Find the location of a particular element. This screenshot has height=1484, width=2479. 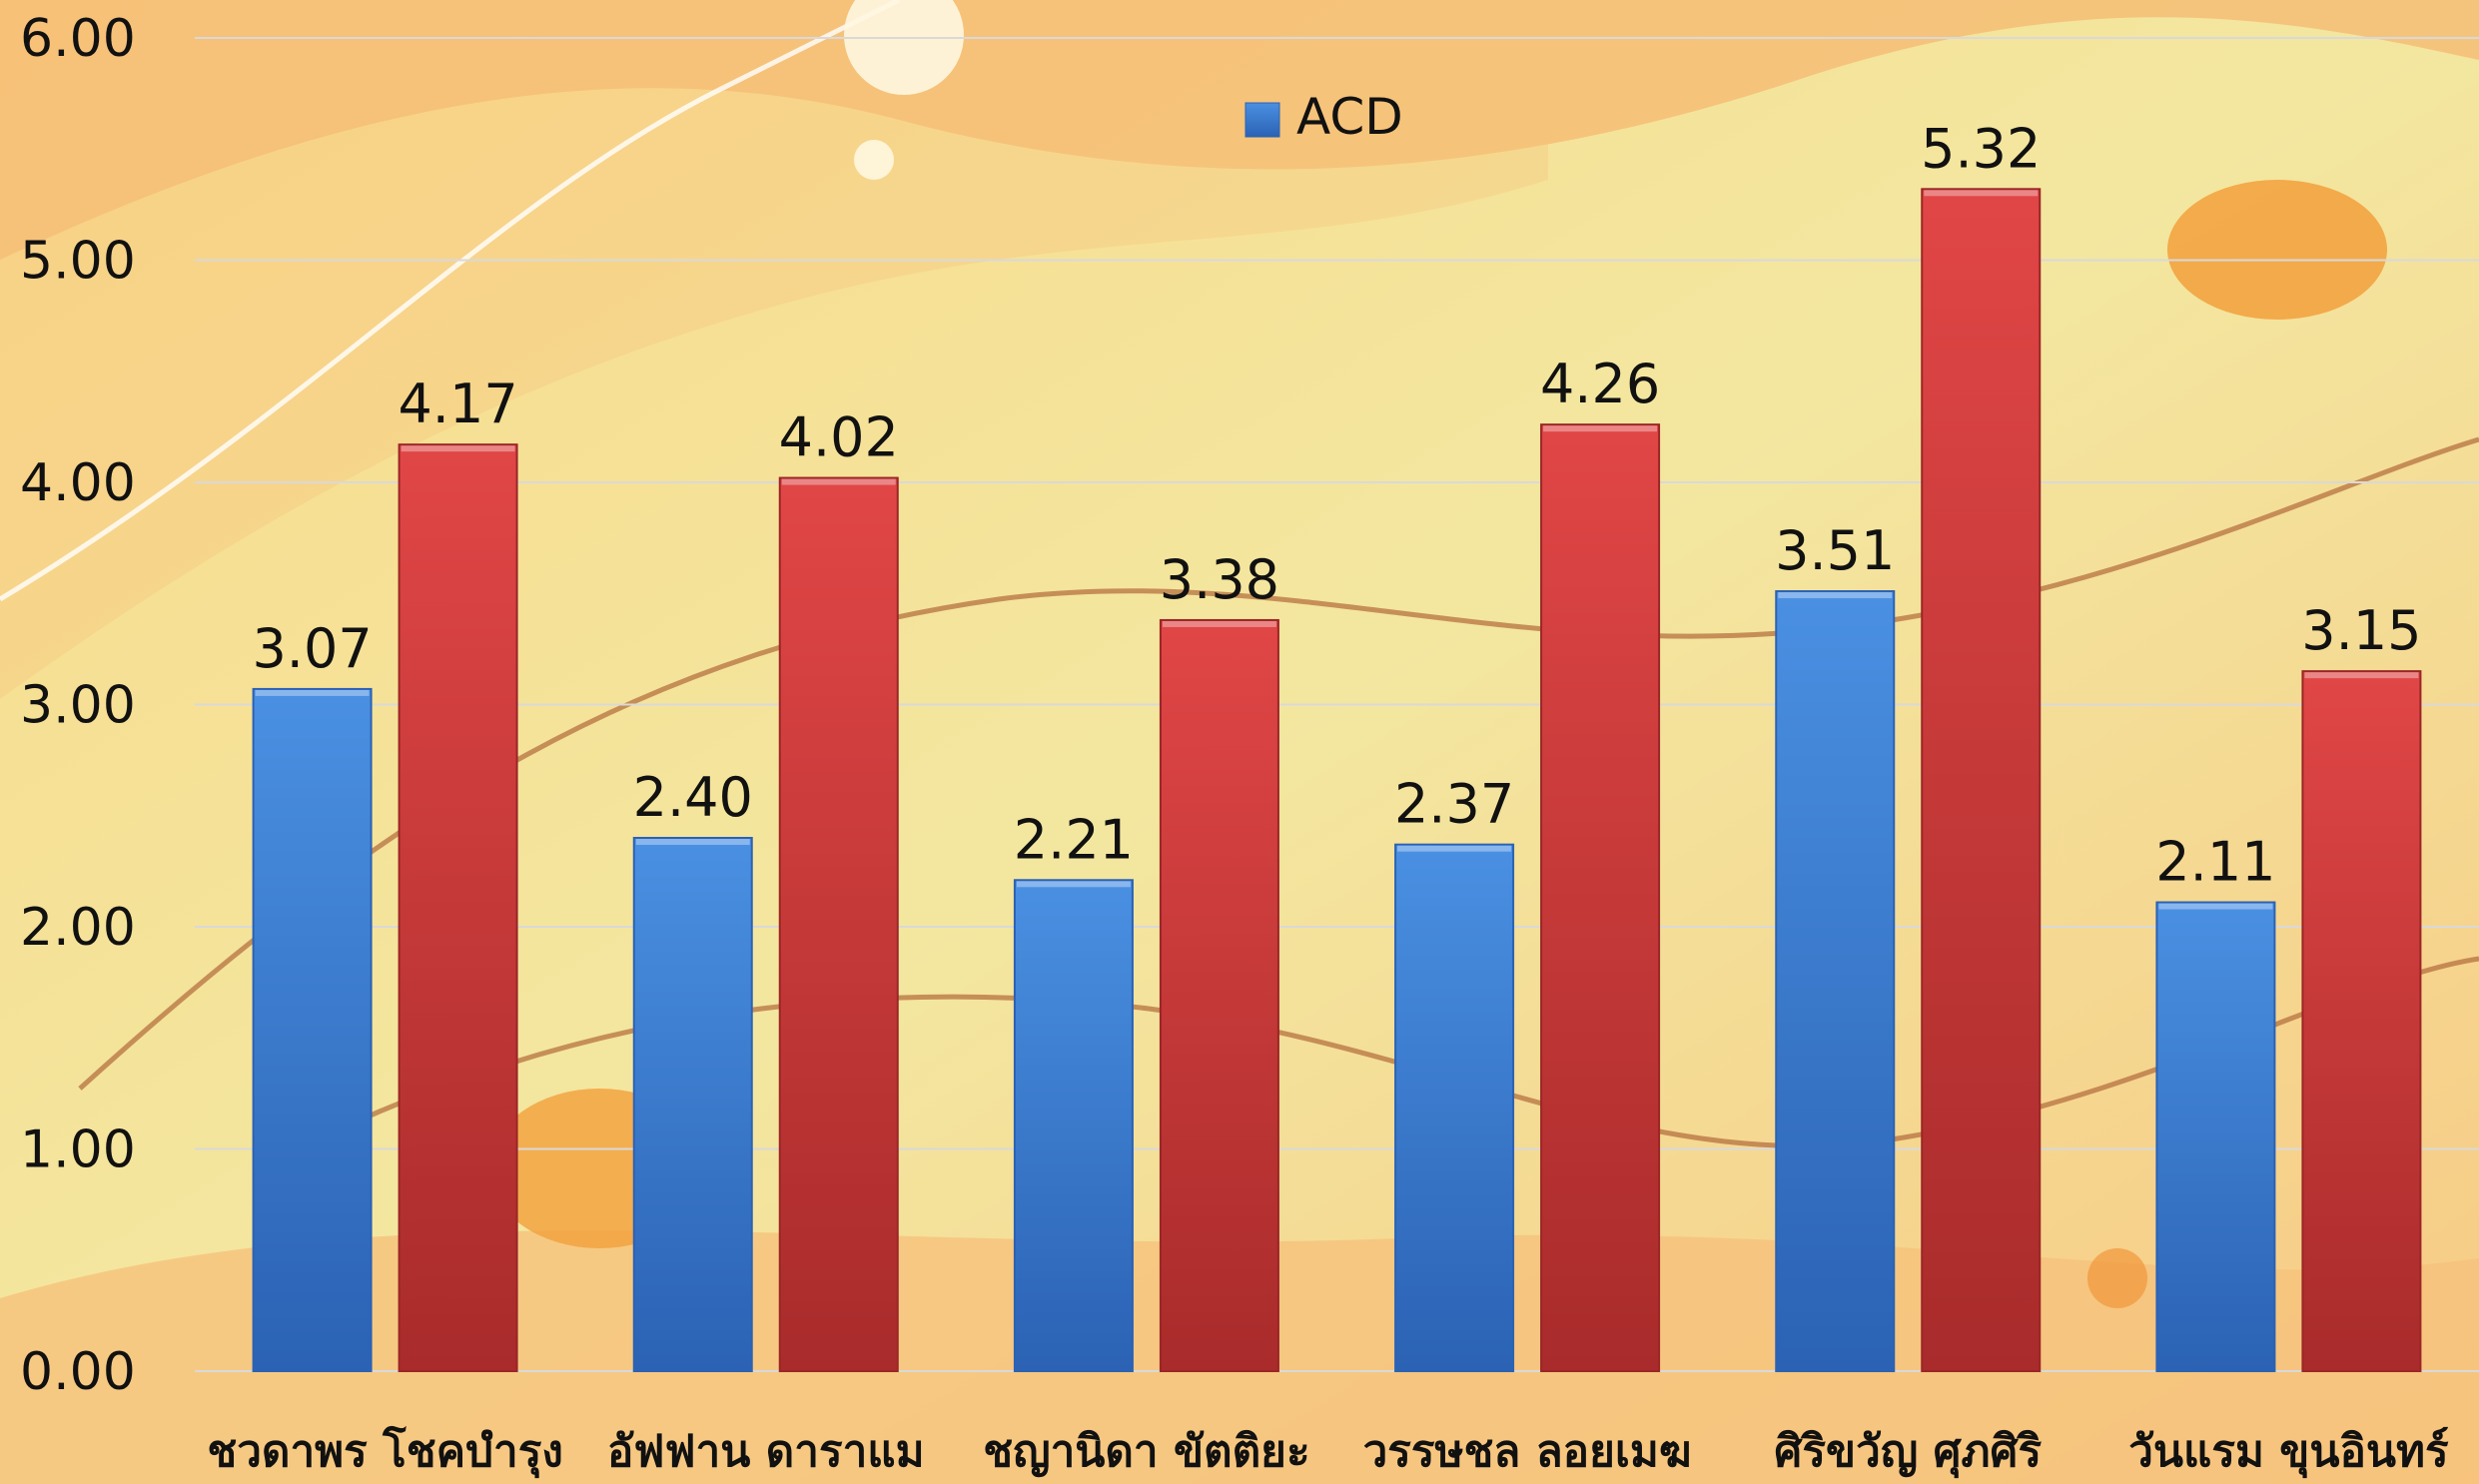

y-tick-label: 3.00 is located at coordinates (78, 706).